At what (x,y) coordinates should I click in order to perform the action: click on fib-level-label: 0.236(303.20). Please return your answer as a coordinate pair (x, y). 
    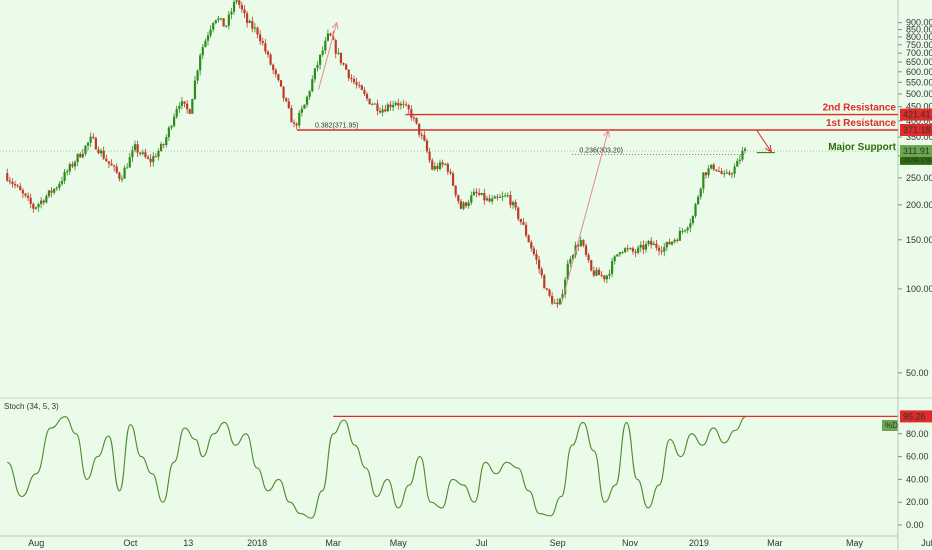
    Looking at the image, I should click on (601, 150).